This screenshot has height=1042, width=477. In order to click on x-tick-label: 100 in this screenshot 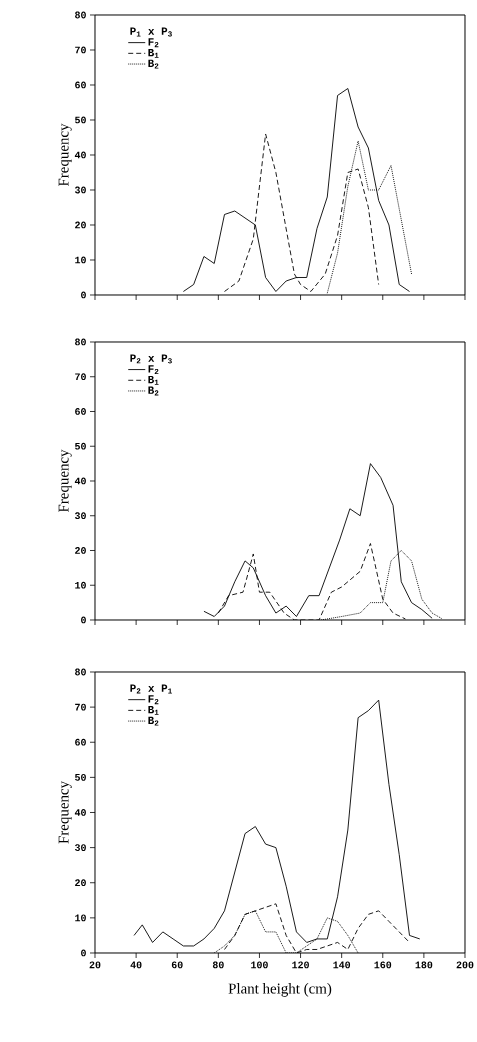, I will do `click(259, 965)`.